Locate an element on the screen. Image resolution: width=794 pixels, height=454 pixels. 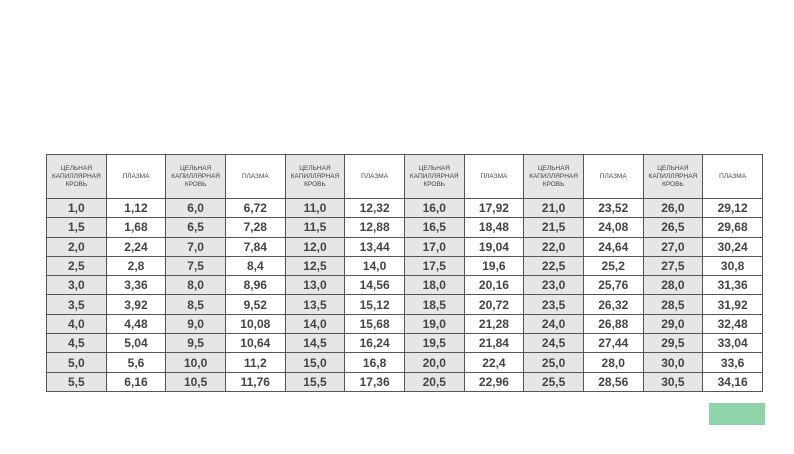
table-cell: 8,4 is located at coordinates (255, 266).